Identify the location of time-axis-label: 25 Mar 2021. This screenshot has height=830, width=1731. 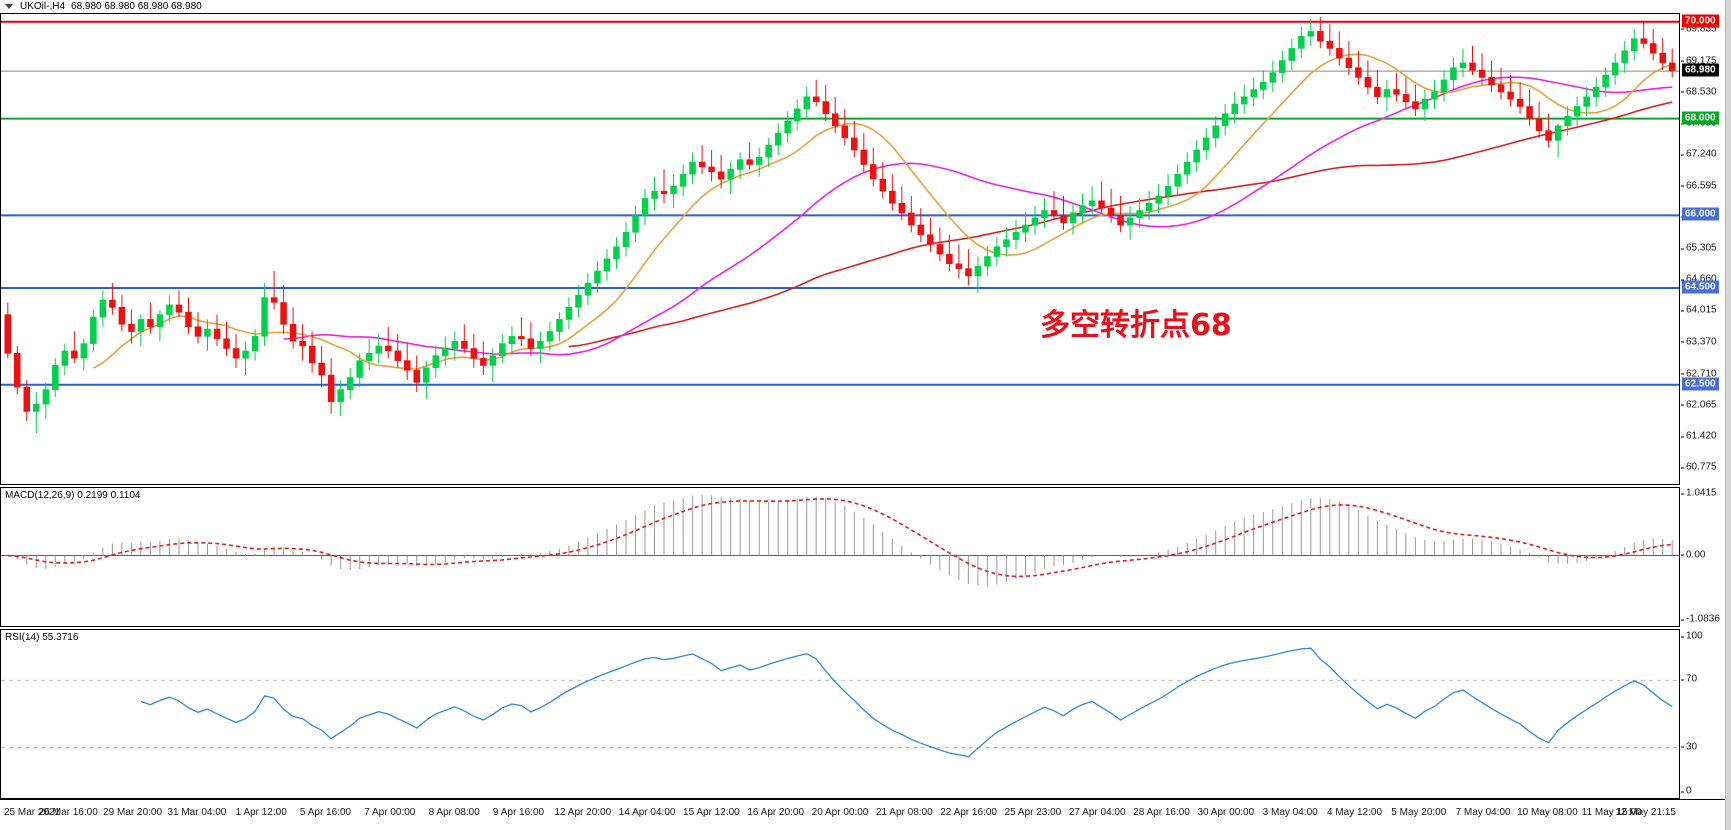
(32, 812).